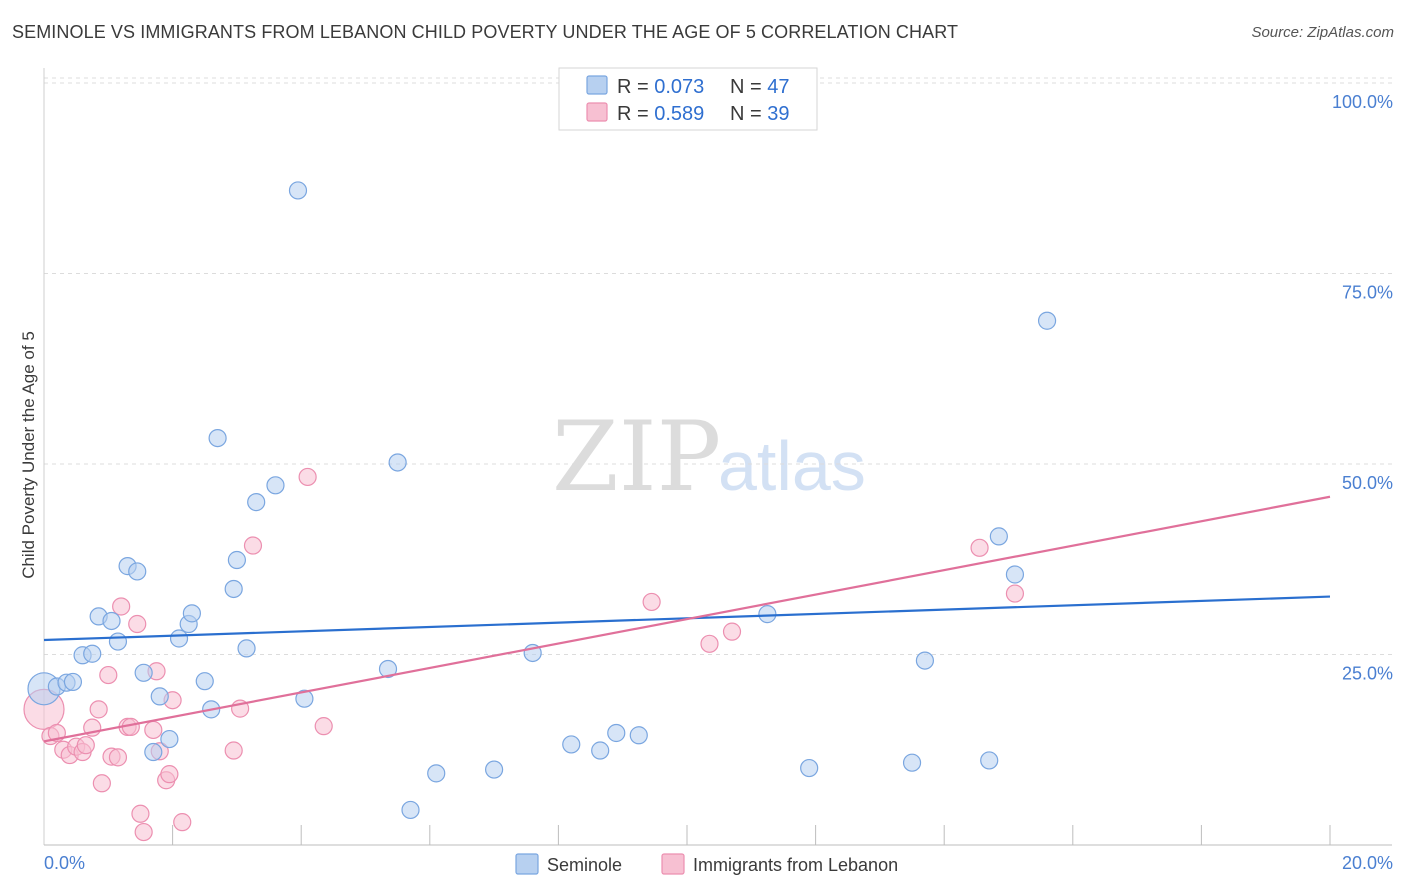  I want to click on legend-r-value: 0.589, so click(679, 114).